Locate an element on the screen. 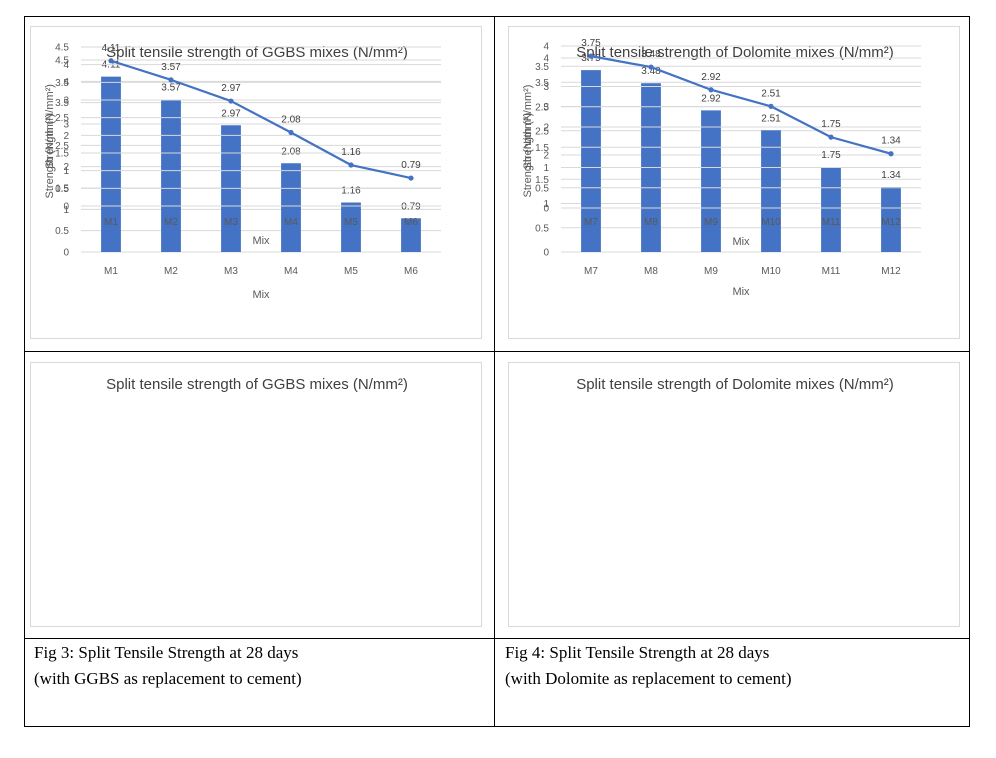  x-tick-label: M8 is located at coordinates (651, 222).